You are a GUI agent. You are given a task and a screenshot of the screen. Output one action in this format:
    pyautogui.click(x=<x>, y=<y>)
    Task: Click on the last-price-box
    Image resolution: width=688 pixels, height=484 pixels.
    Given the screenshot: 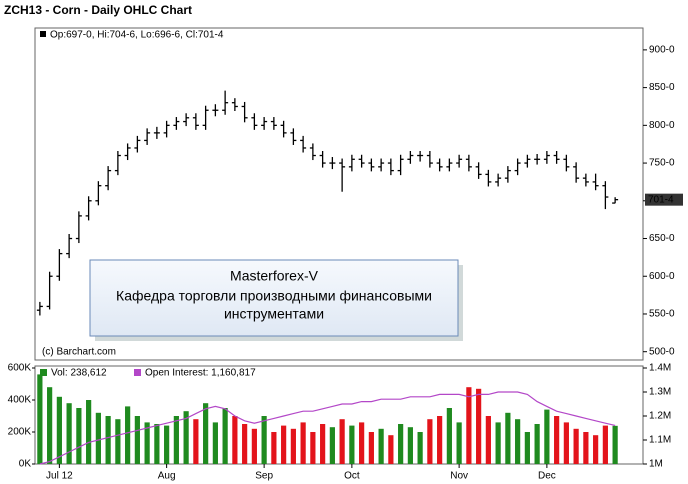 What is the action you would take?
    pyautogui.click(x=664, y=199)
    